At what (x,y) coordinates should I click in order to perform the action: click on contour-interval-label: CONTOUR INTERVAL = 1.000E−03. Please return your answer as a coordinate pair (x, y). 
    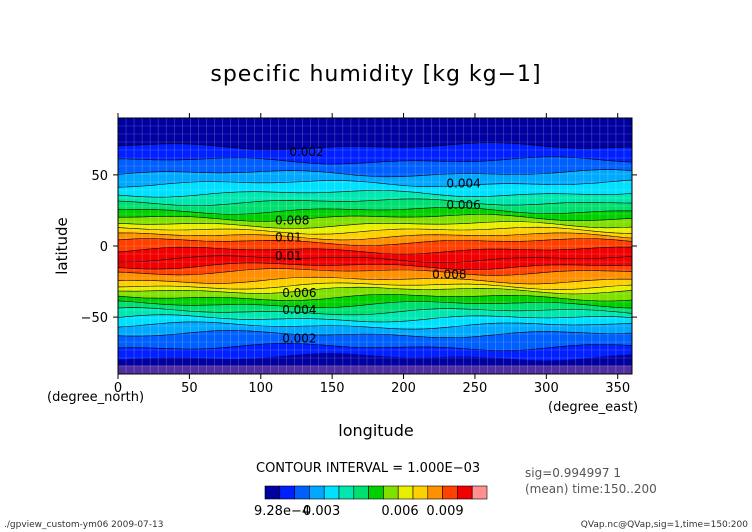
    Looking at the image, I should click on (368, 468).